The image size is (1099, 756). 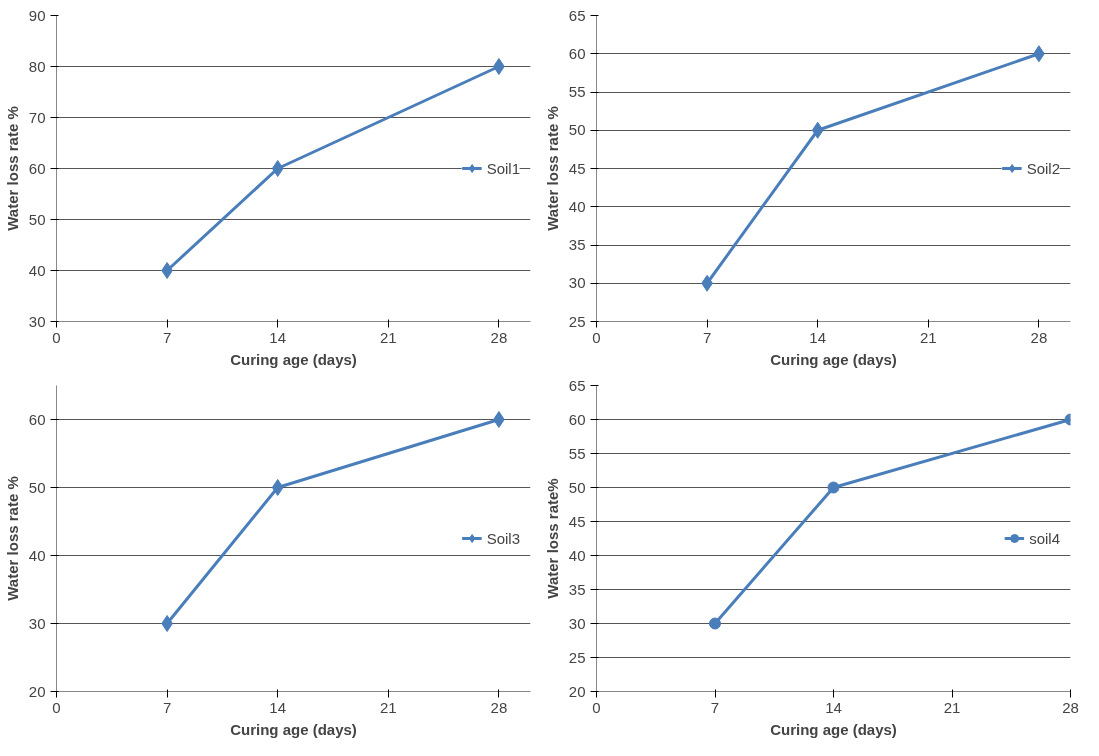 I want to click on y-tick-label: 90, so click(x=37, y=15).